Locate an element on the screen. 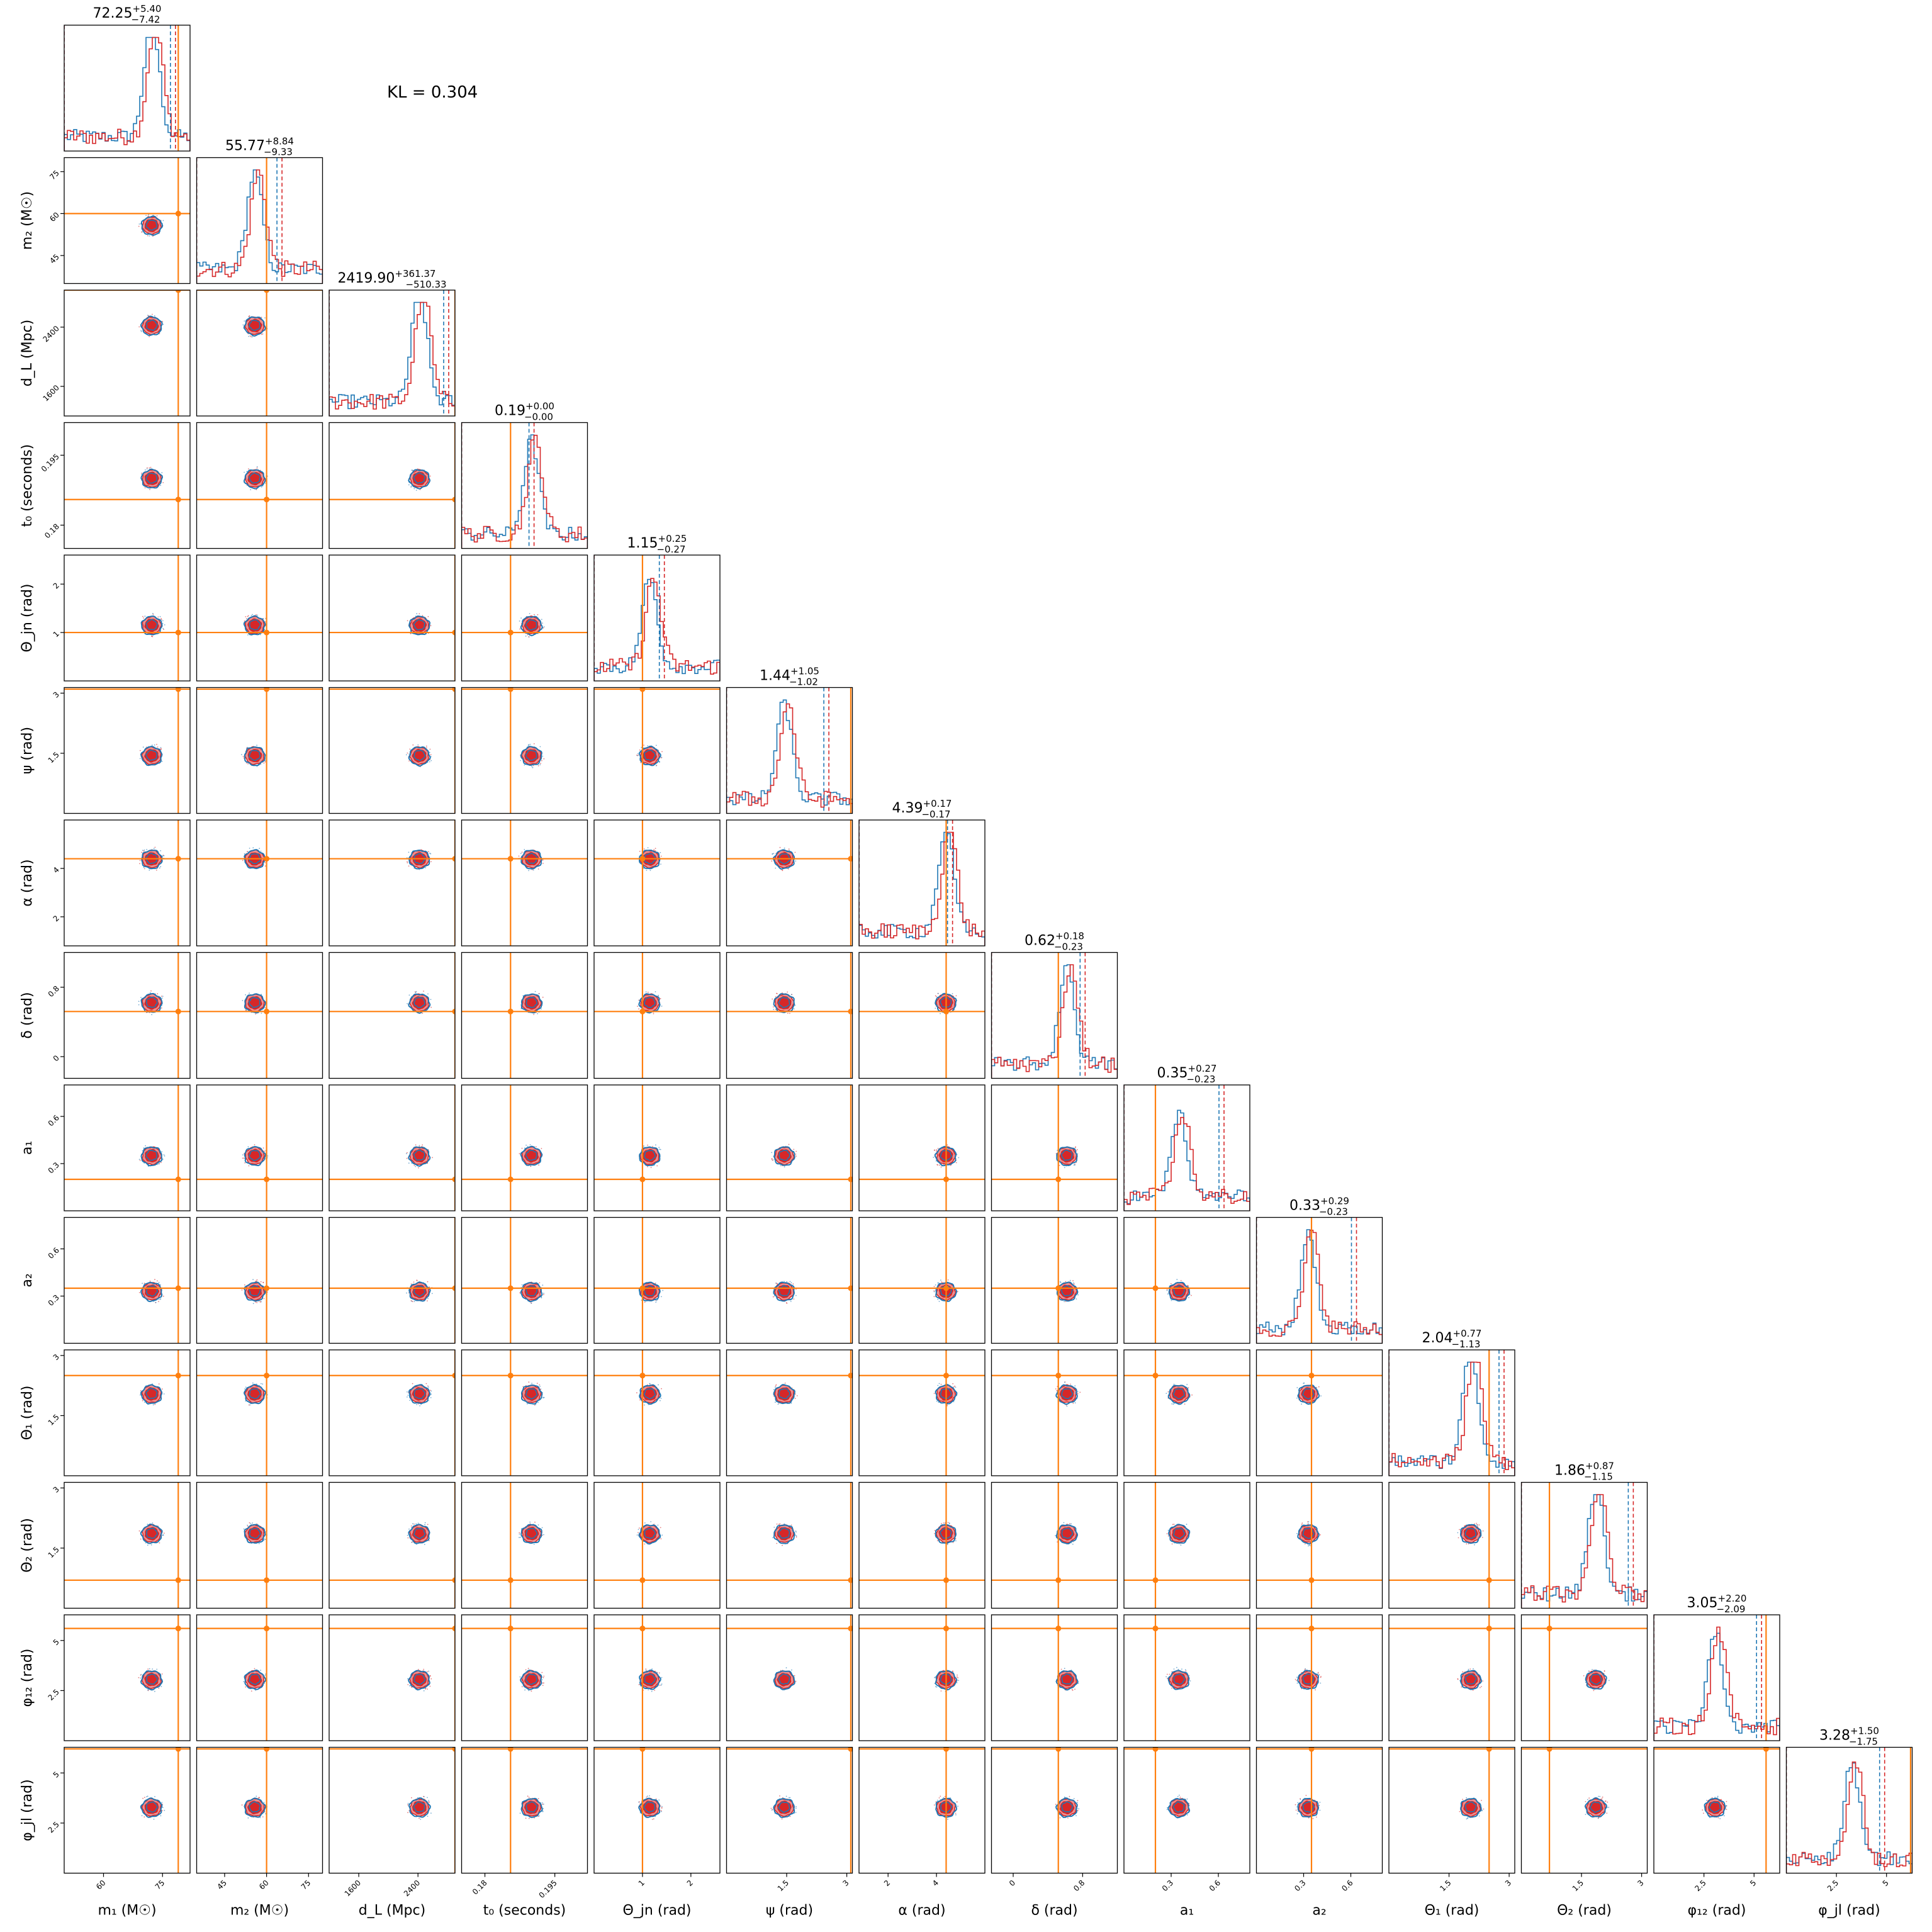 The width and height of the screenshot is (1932, 1932). panel-title: 1.44+1.05 −1.02 is located at coordinates (789, 677).